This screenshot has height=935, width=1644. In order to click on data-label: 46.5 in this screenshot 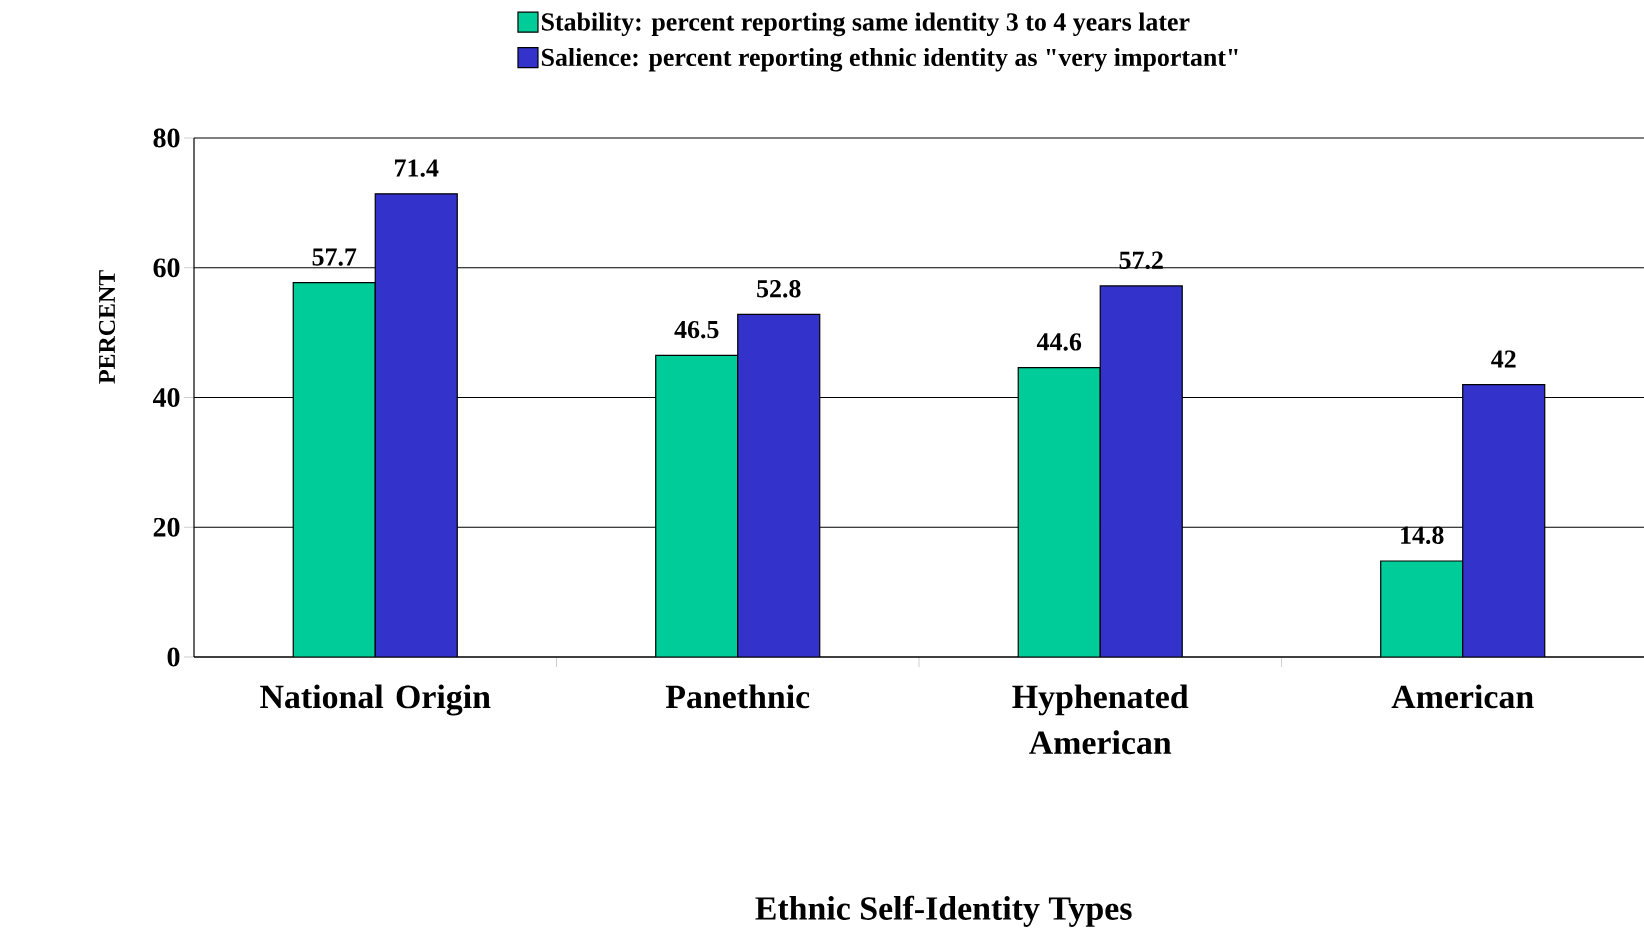, I will do `click(696, 329)`.